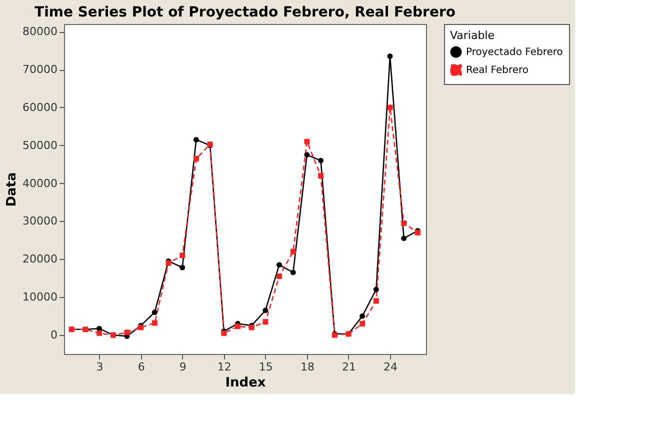 This screenshot has height=436, width=651. I want to click on x-tick-label: 21, so click(349, 367).